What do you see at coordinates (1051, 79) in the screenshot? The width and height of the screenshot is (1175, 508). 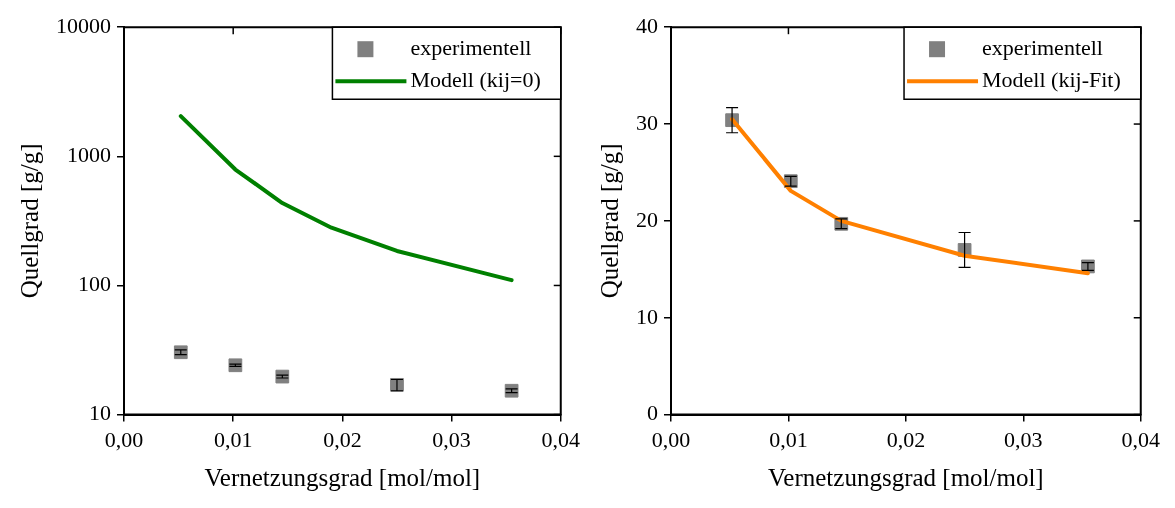 I see `legend-label: Modell (kij-Fit)` at bounding box center [1051, 79].